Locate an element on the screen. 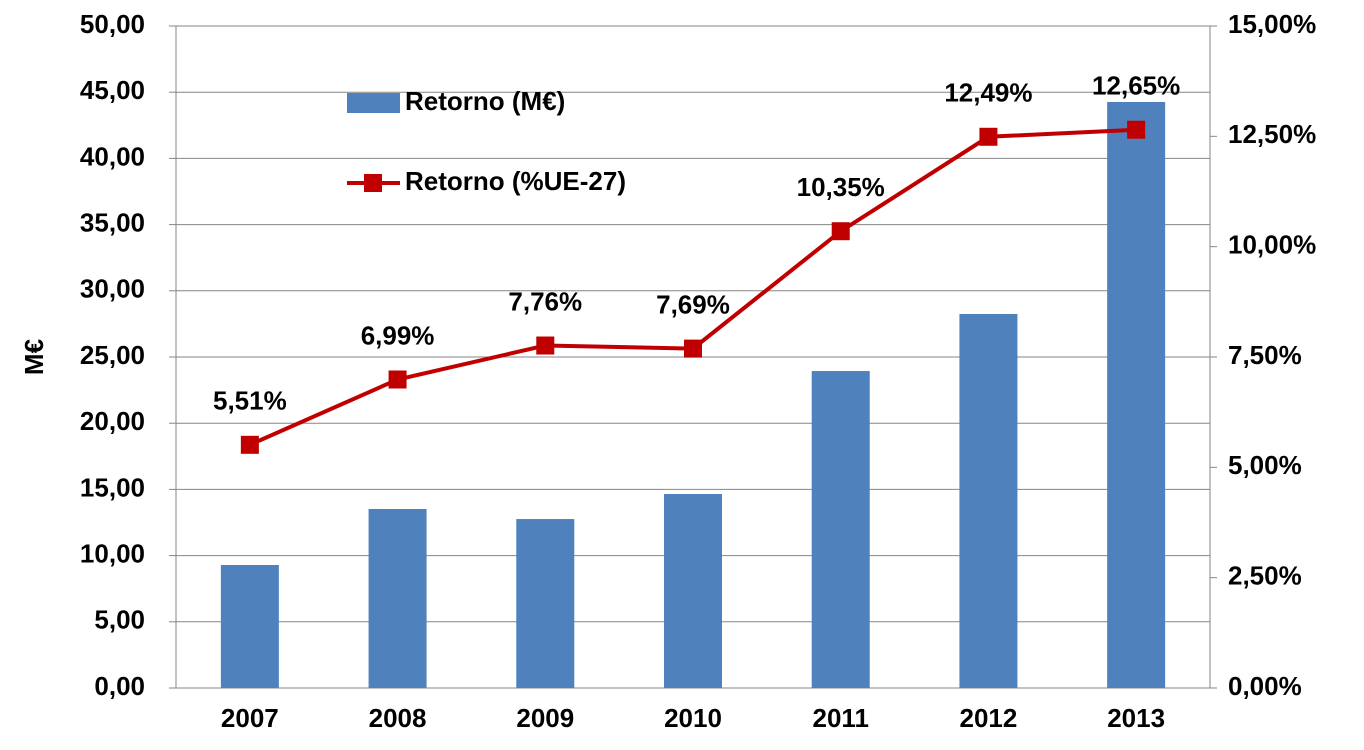 Image resolution: width=1364 pixels, height=750 pixels. legend-marker is located at coordinates (373, 183).